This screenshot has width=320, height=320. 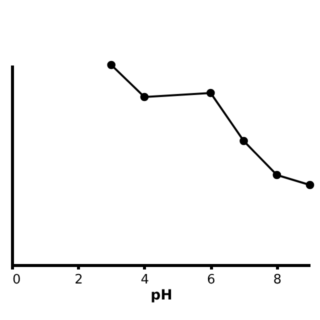 What do you see at coordinates (16, 280) in the screenshot?
I see `x-tick-label: 0` at bounding box center [16, 280].